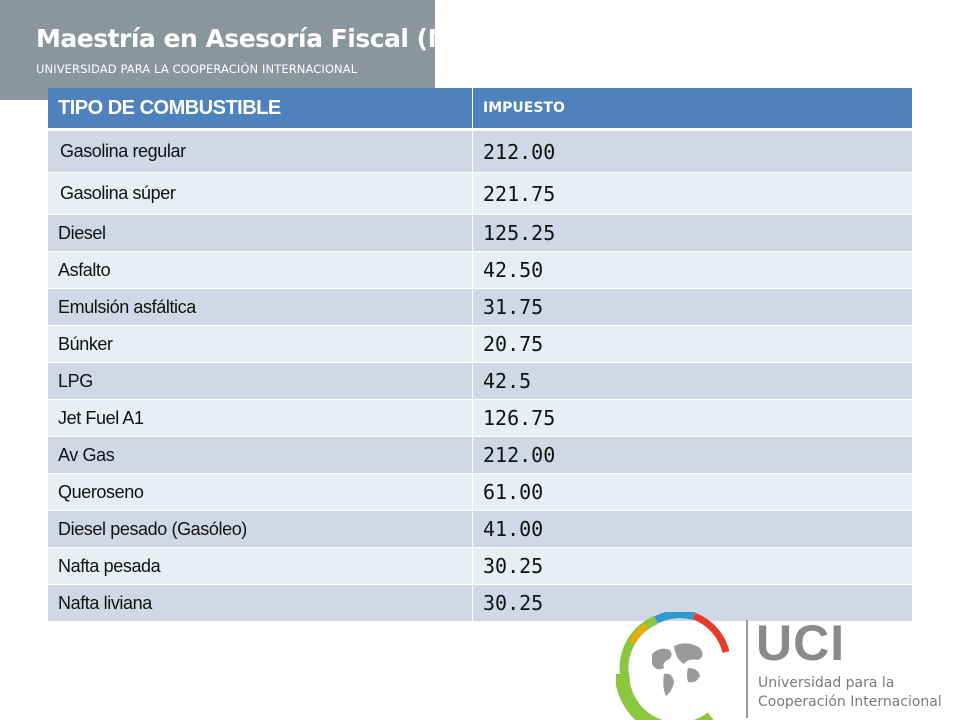 Image resolution: width=960 pixels, height=720 pixels. I want to click on logo-name-line2: Cooperación Internacional, so click(850, 702).